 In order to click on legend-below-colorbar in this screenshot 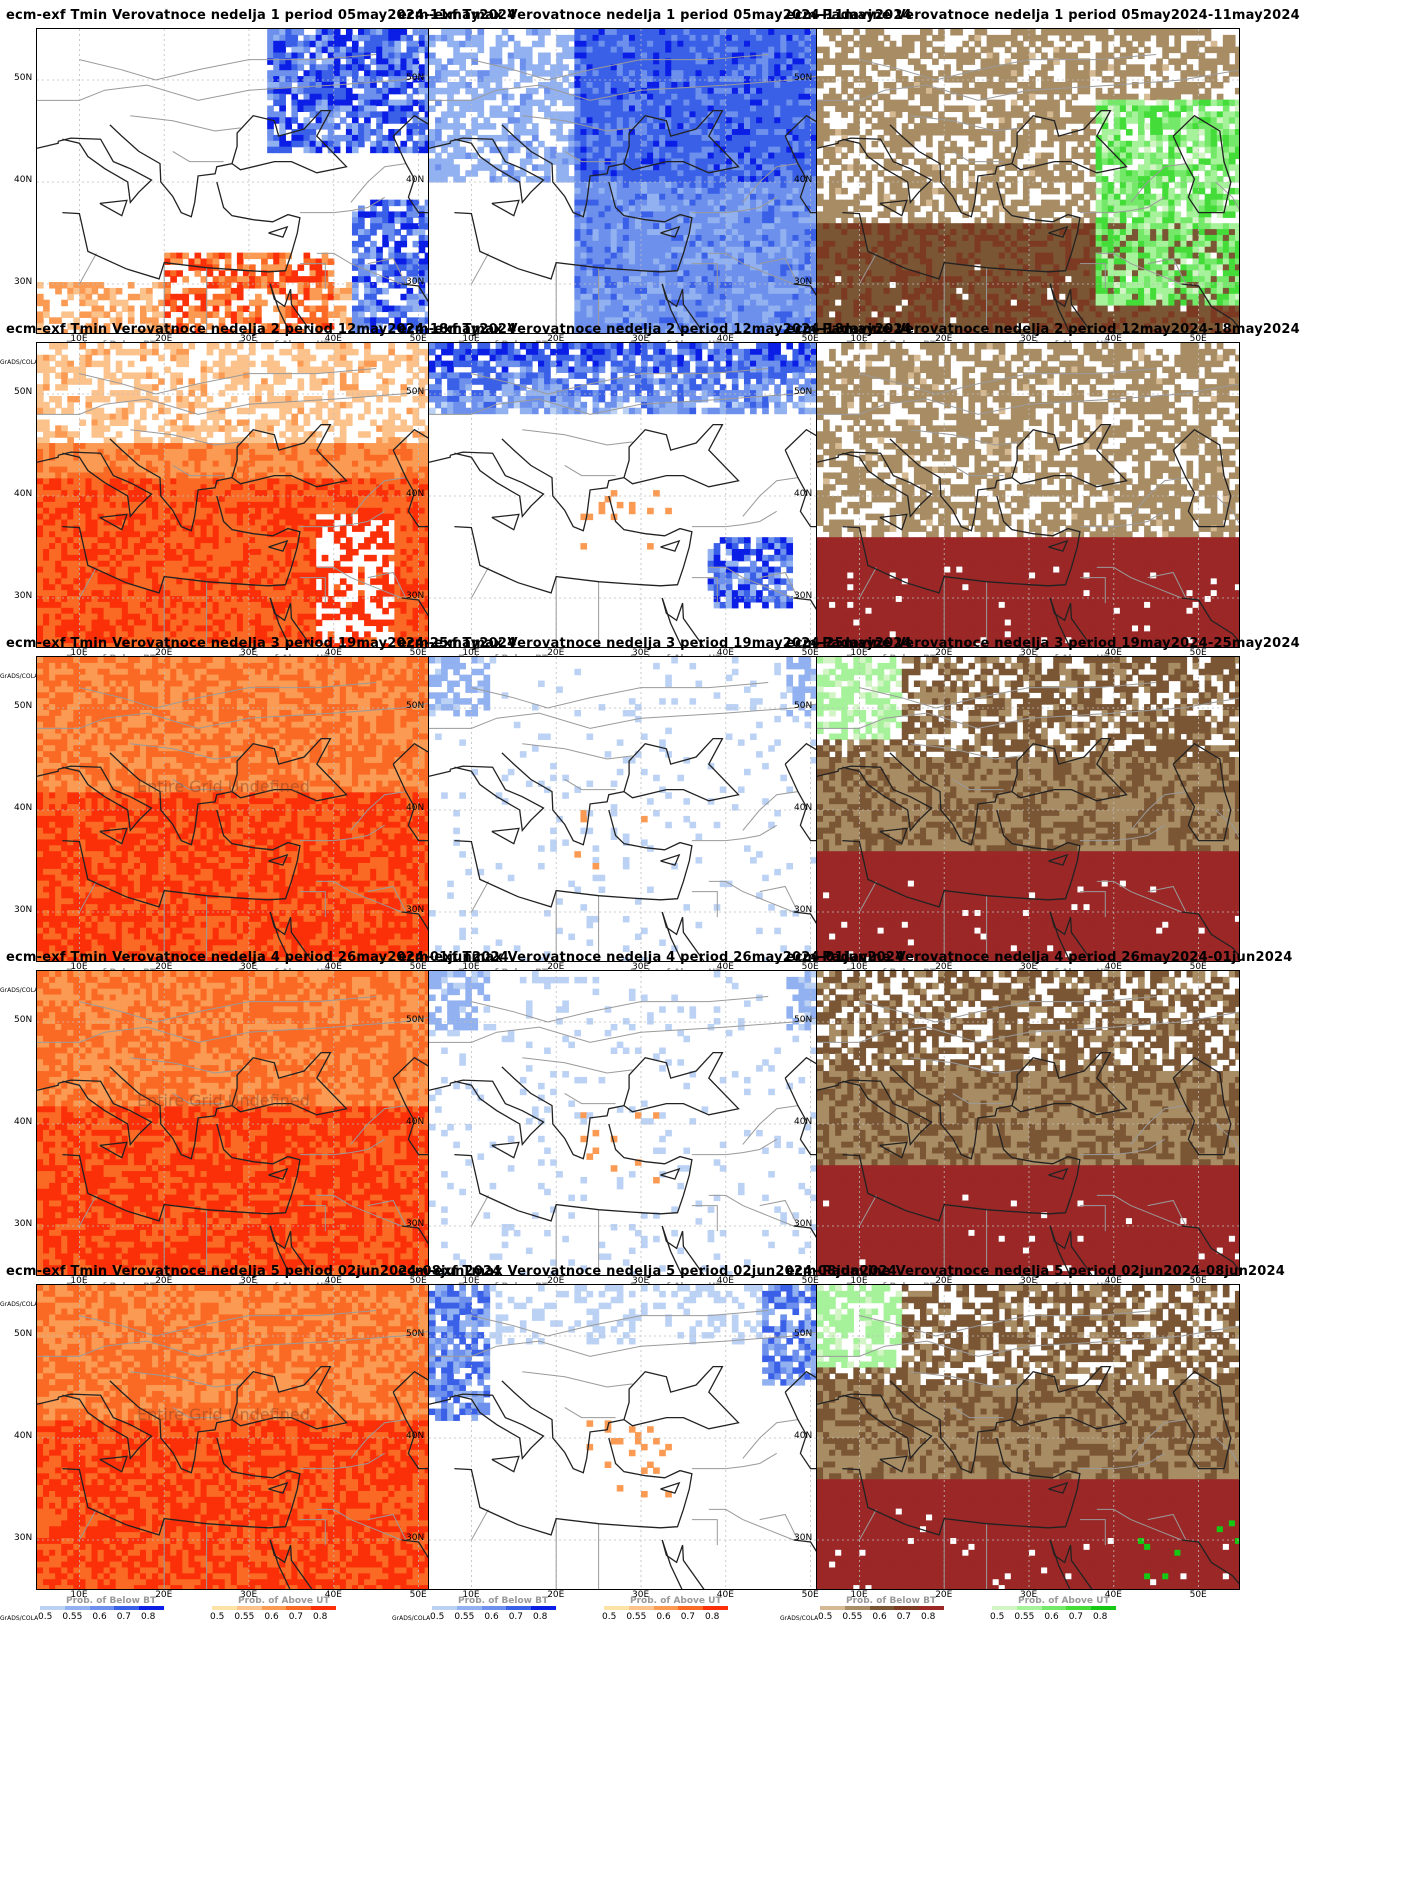, I will do `click(102, 1608)`.